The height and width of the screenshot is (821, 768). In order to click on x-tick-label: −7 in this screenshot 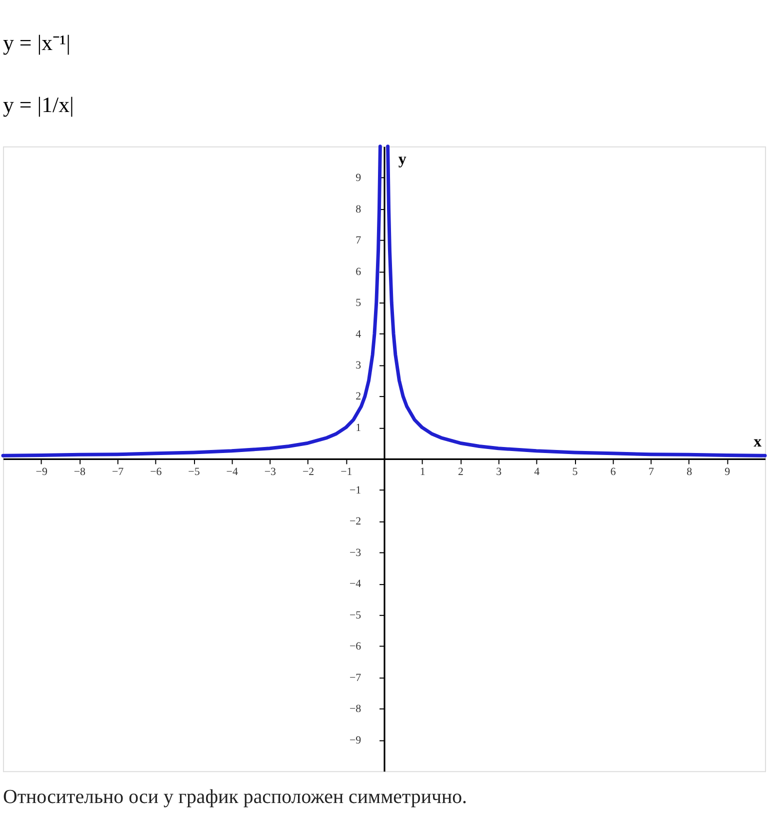, I will do `click(118, 472)`.